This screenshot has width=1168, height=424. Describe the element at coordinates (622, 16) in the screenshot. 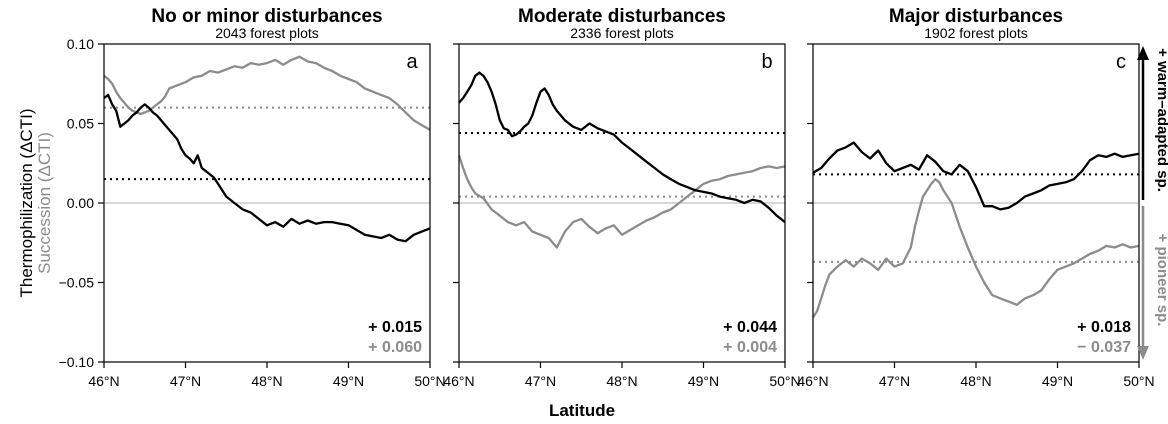

I see `panel-title: Moderate disturbances` at that location.